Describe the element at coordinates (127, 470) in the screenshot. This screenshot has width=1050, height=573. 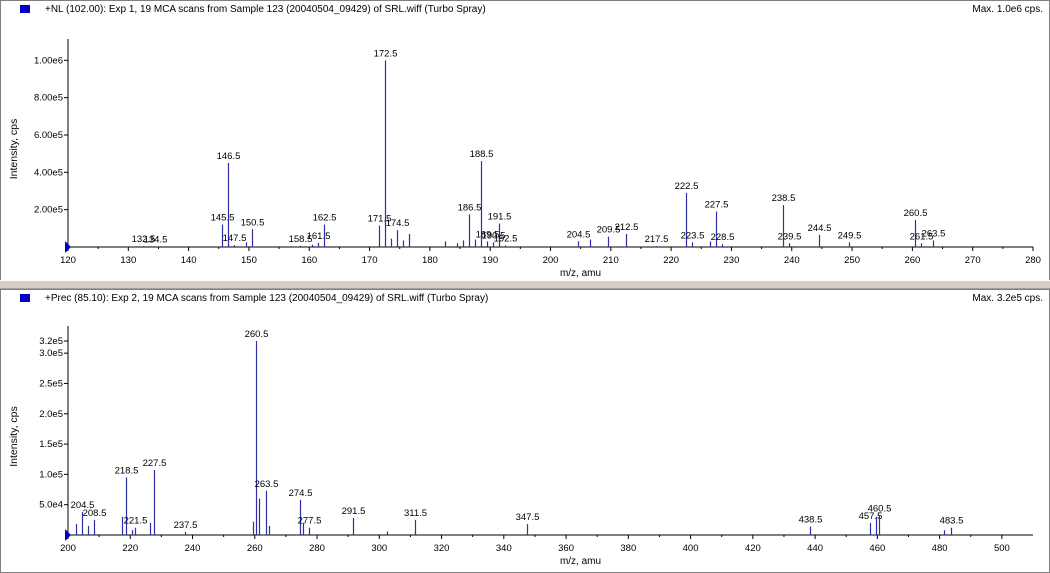
I see `bottom-peak-label: 218.5` at that location.